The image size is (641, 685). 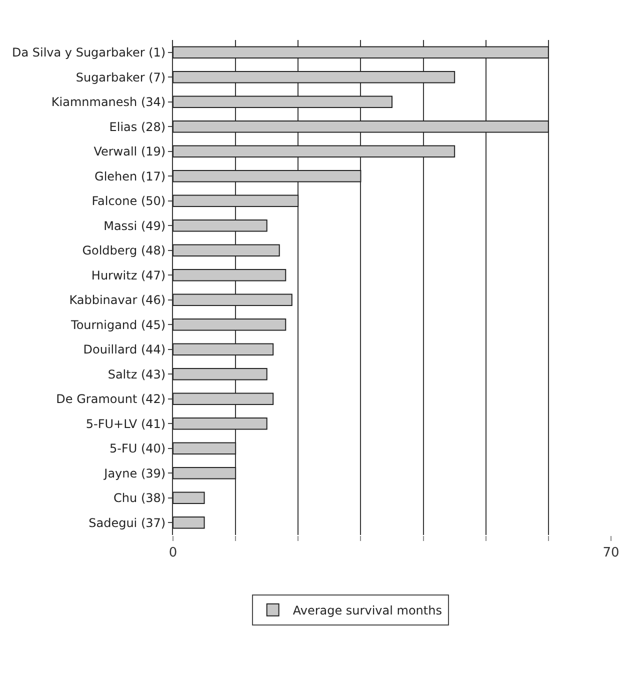 What do you see at coordinates (126, 423) in the screenshot?
I see `y-tick-label: 5-FU+LV (41)` at bounding box center [126, 423].